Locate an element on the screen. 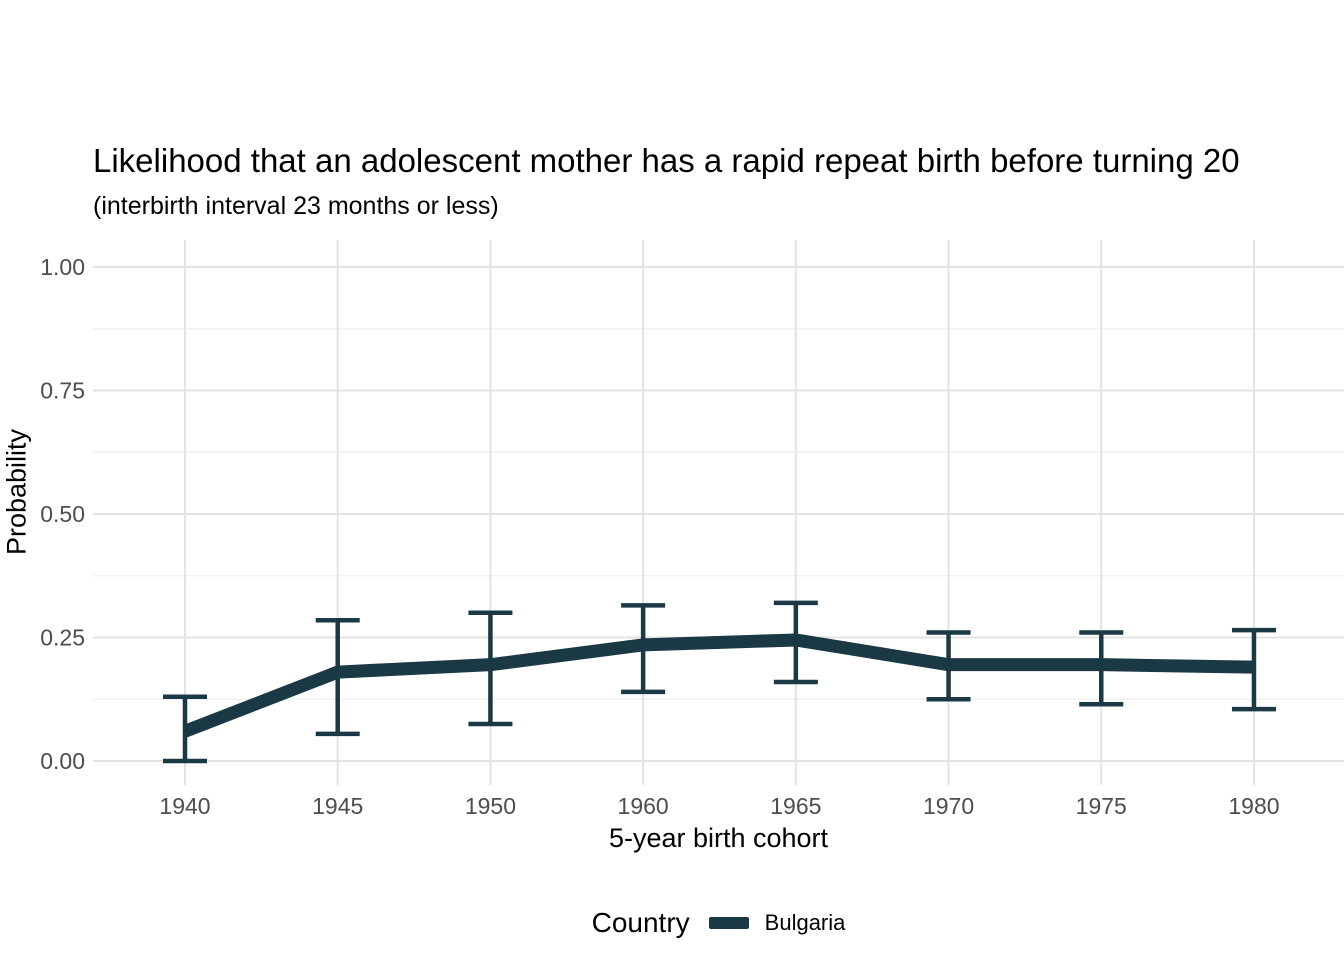 The image size is (1344, 960). legend-title: Country is located at coordinates (640, 922).